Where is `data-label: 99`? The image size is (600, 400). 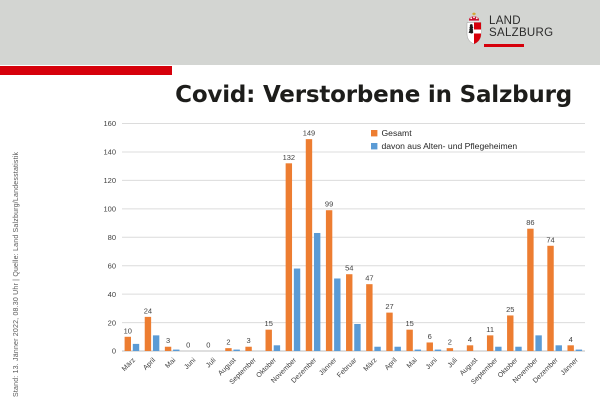 data-label: 99 is located at coordinates (329, 204).